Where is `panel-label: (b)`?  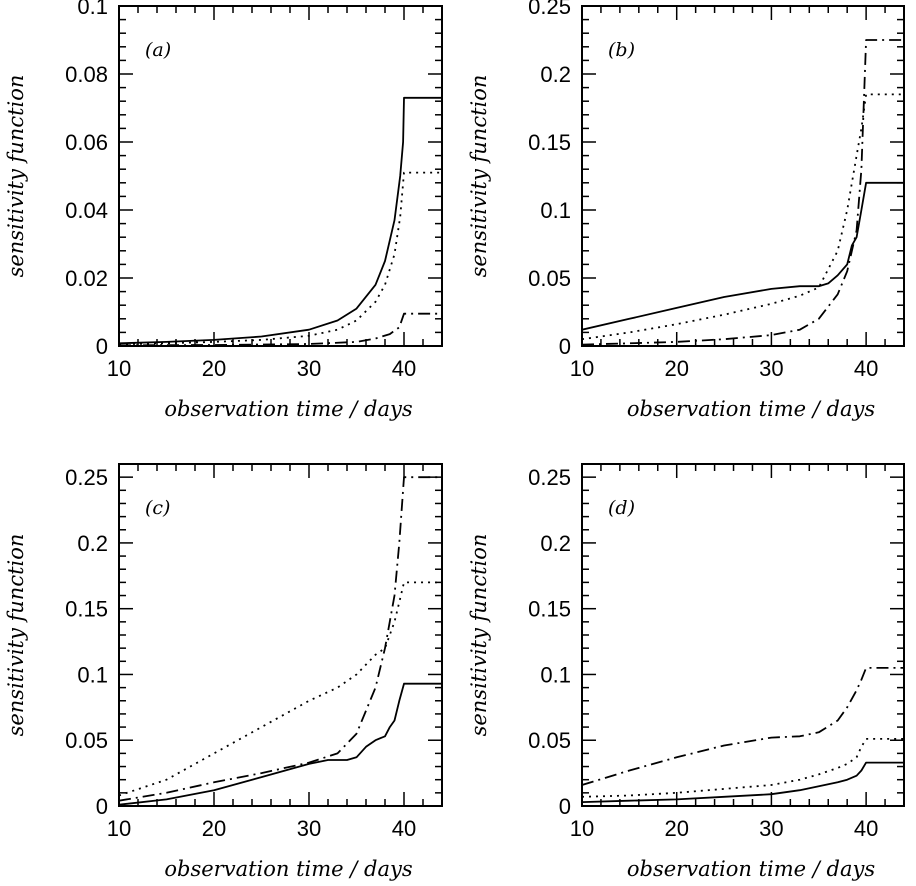
panel-label: (b) is located at coordinates (621, 50).